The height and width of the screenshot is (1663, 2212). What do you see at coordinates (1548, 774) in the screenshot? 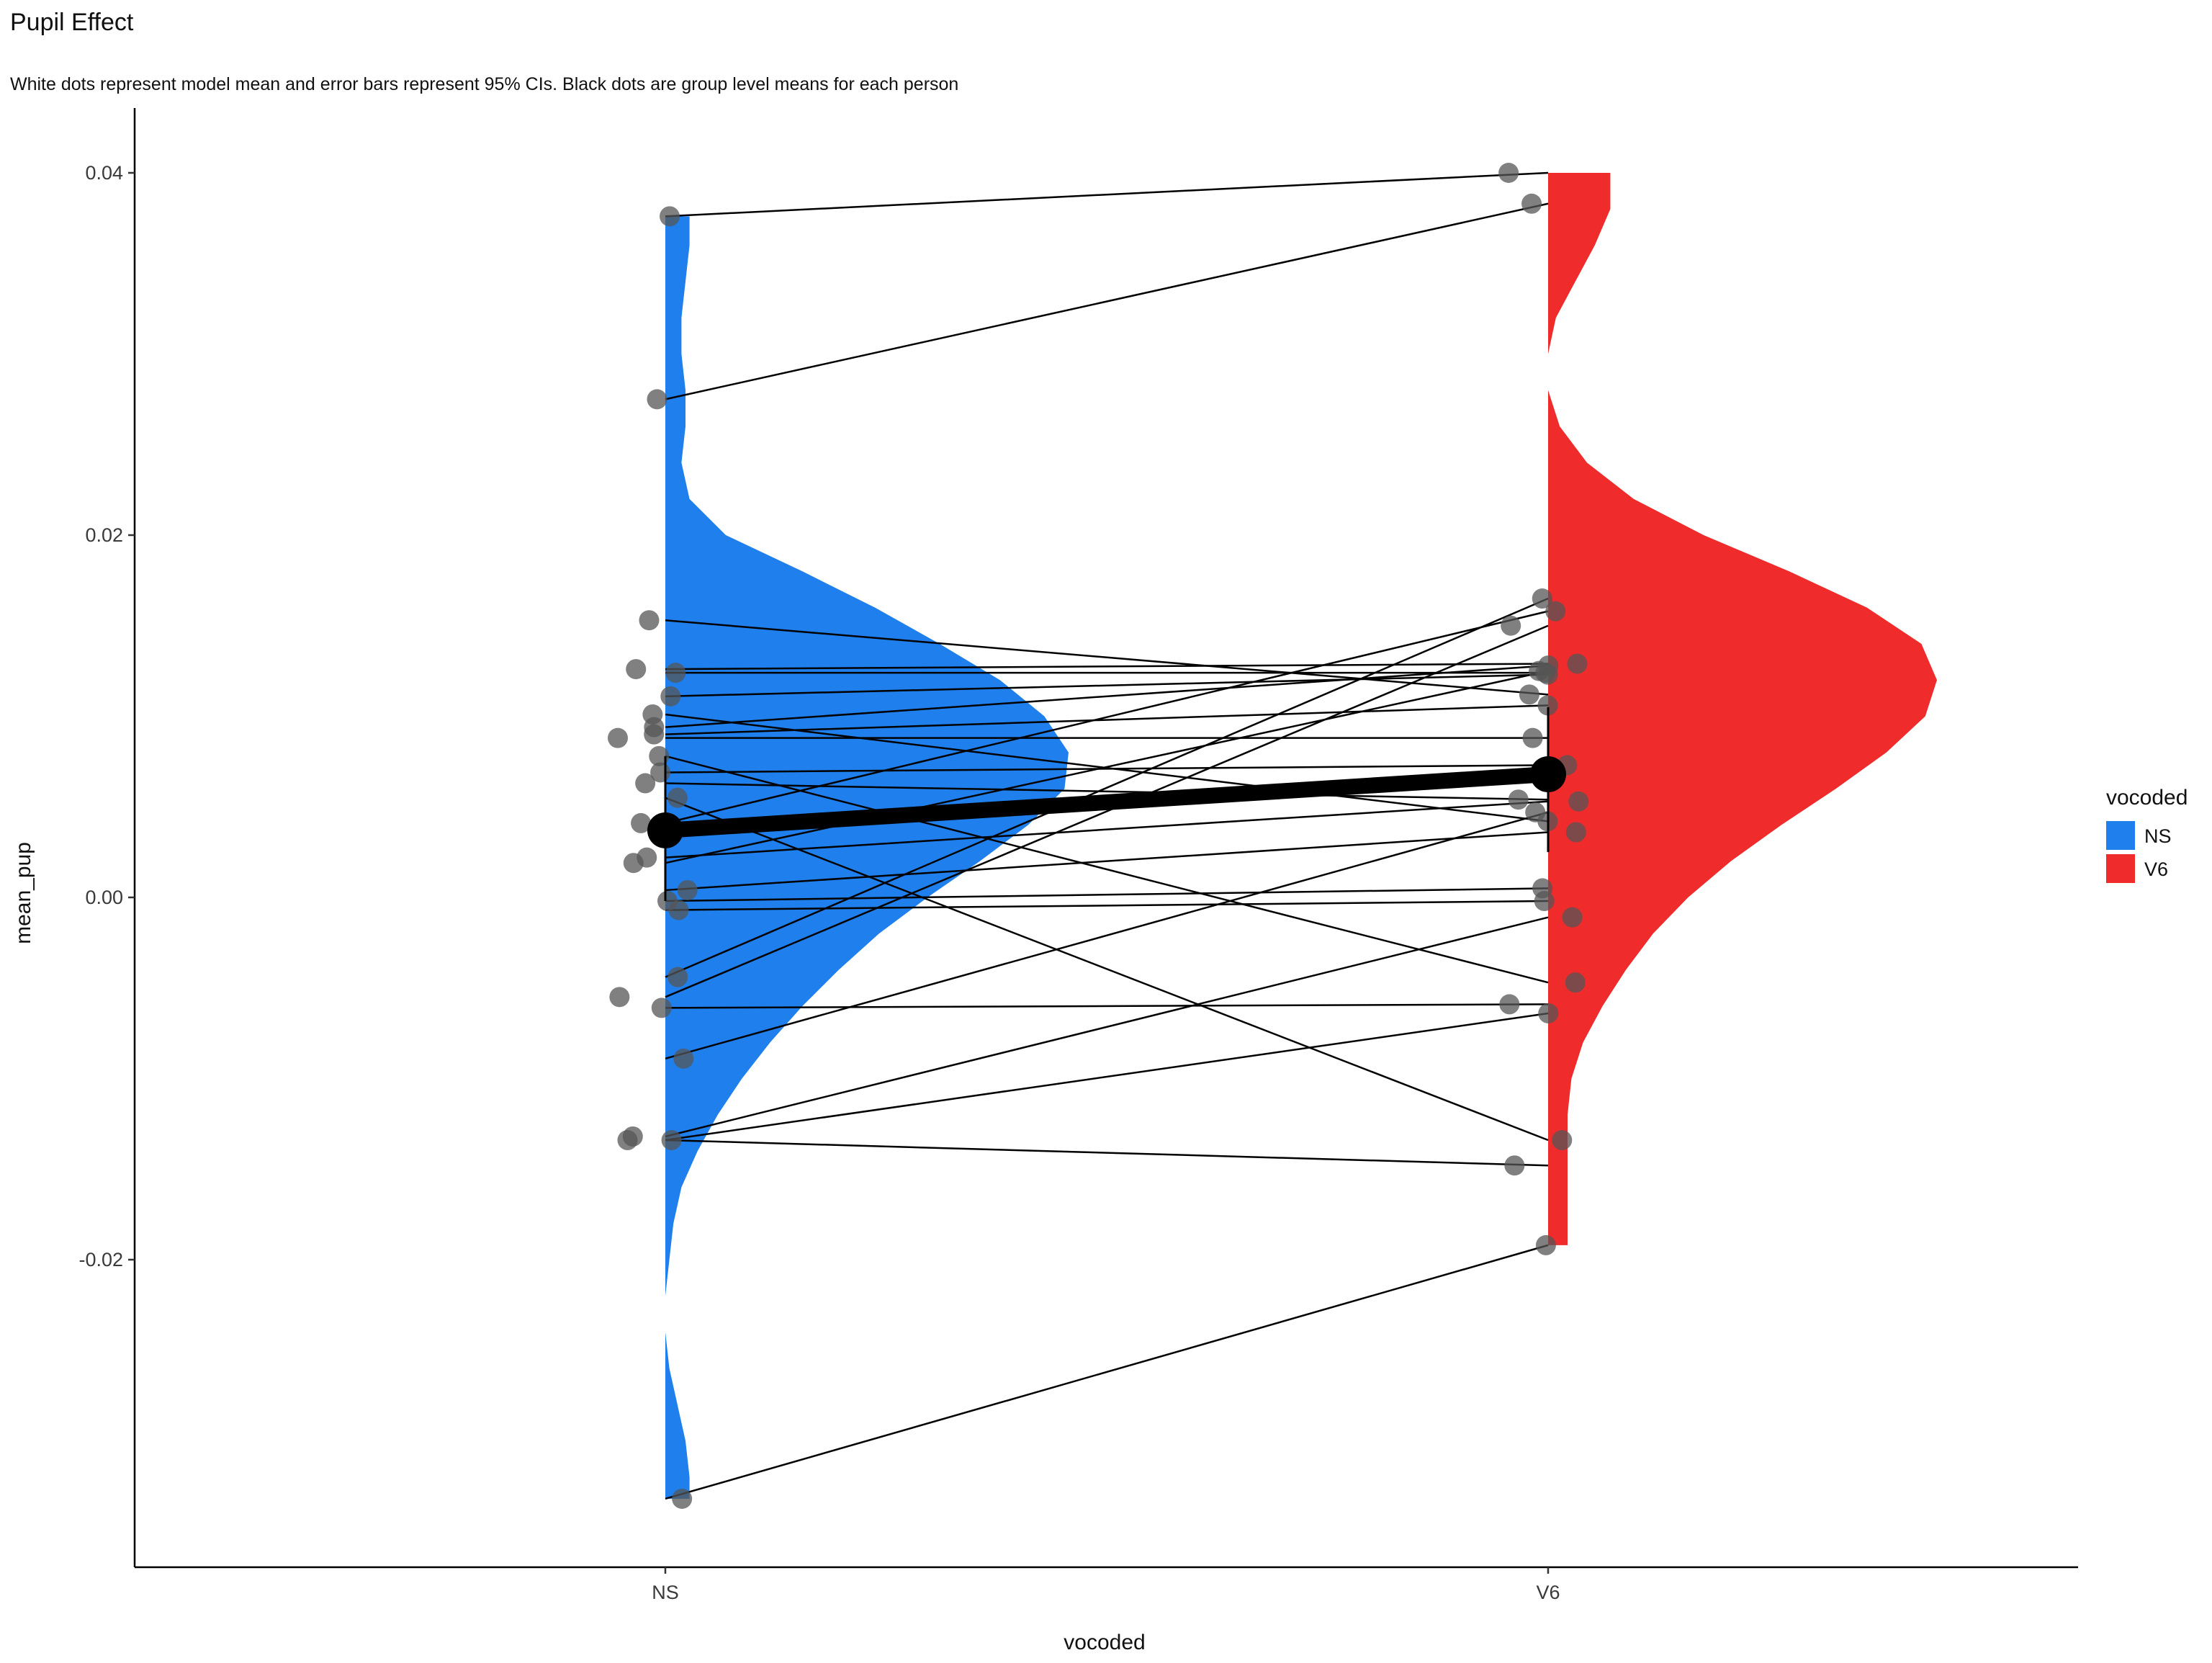
I see `mean-dot-v6` at bounding box center [1548, 774].